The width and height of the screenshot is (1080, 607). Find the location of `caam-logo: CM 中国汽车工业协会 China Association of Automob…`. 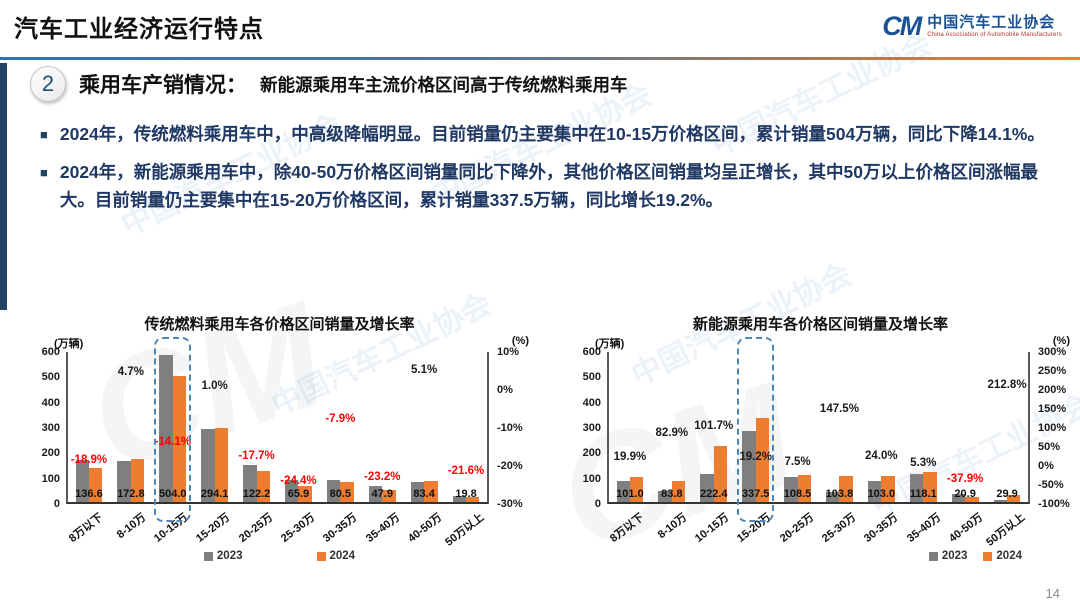

caam-logo: CM 中国汽车工业协会 China Association of Automob… is located at coordinates (972, 26).